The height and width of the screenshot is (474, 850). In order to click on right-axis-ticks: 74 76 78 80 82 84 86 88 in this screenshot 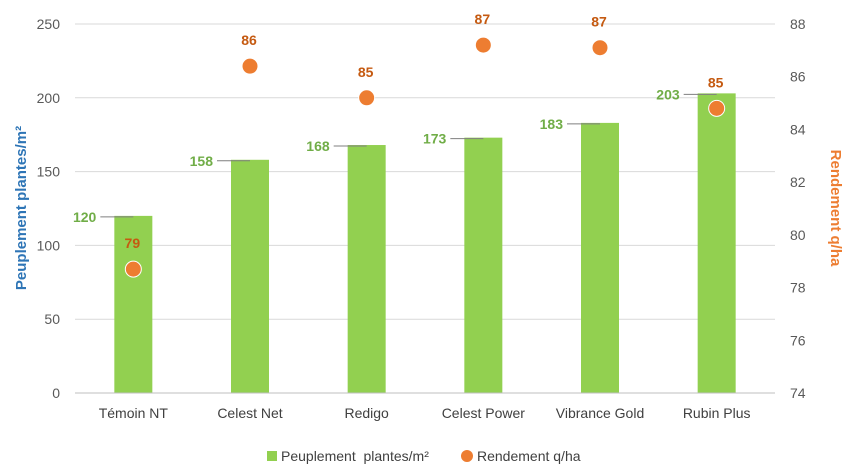, I will do `click(798, 208)`.